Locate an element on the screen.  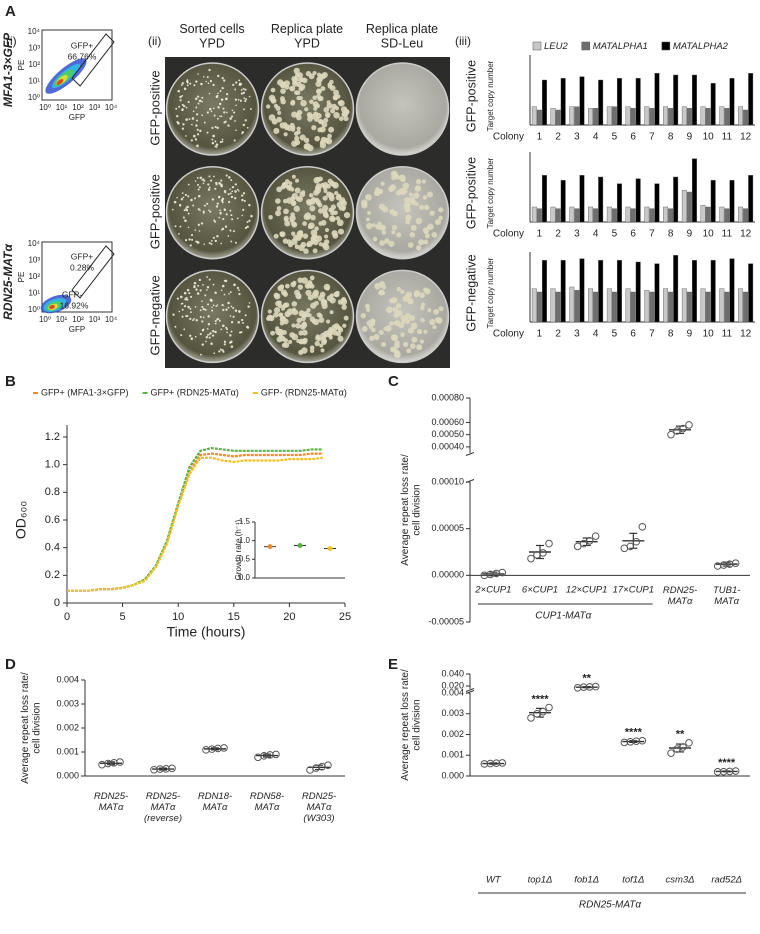
x-tick-label: 7 is located at coordinates (652, 334).